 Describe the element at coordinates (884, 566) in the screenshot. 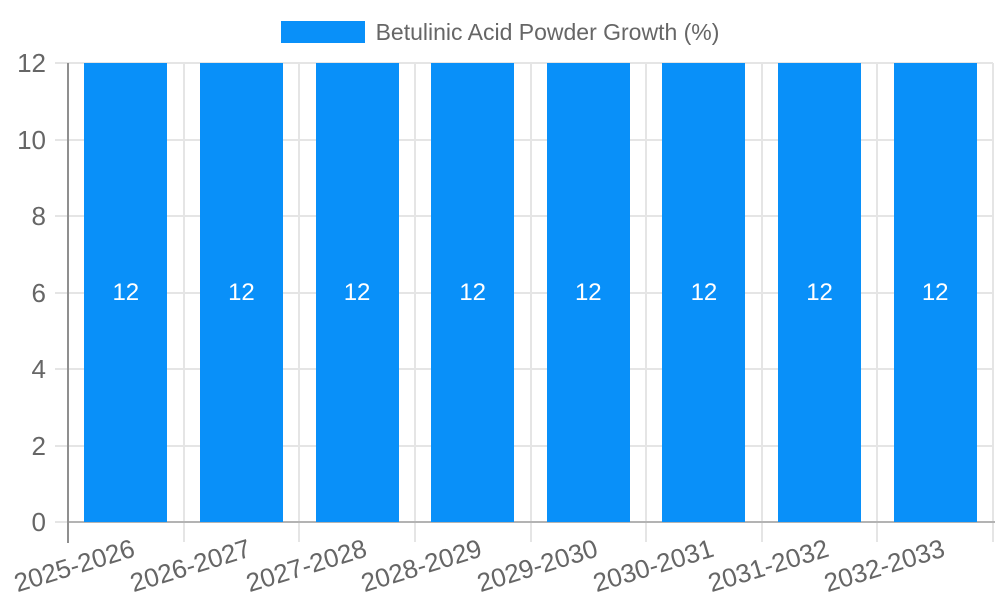

I see `x-tick-label: 2032-2033` at that location.